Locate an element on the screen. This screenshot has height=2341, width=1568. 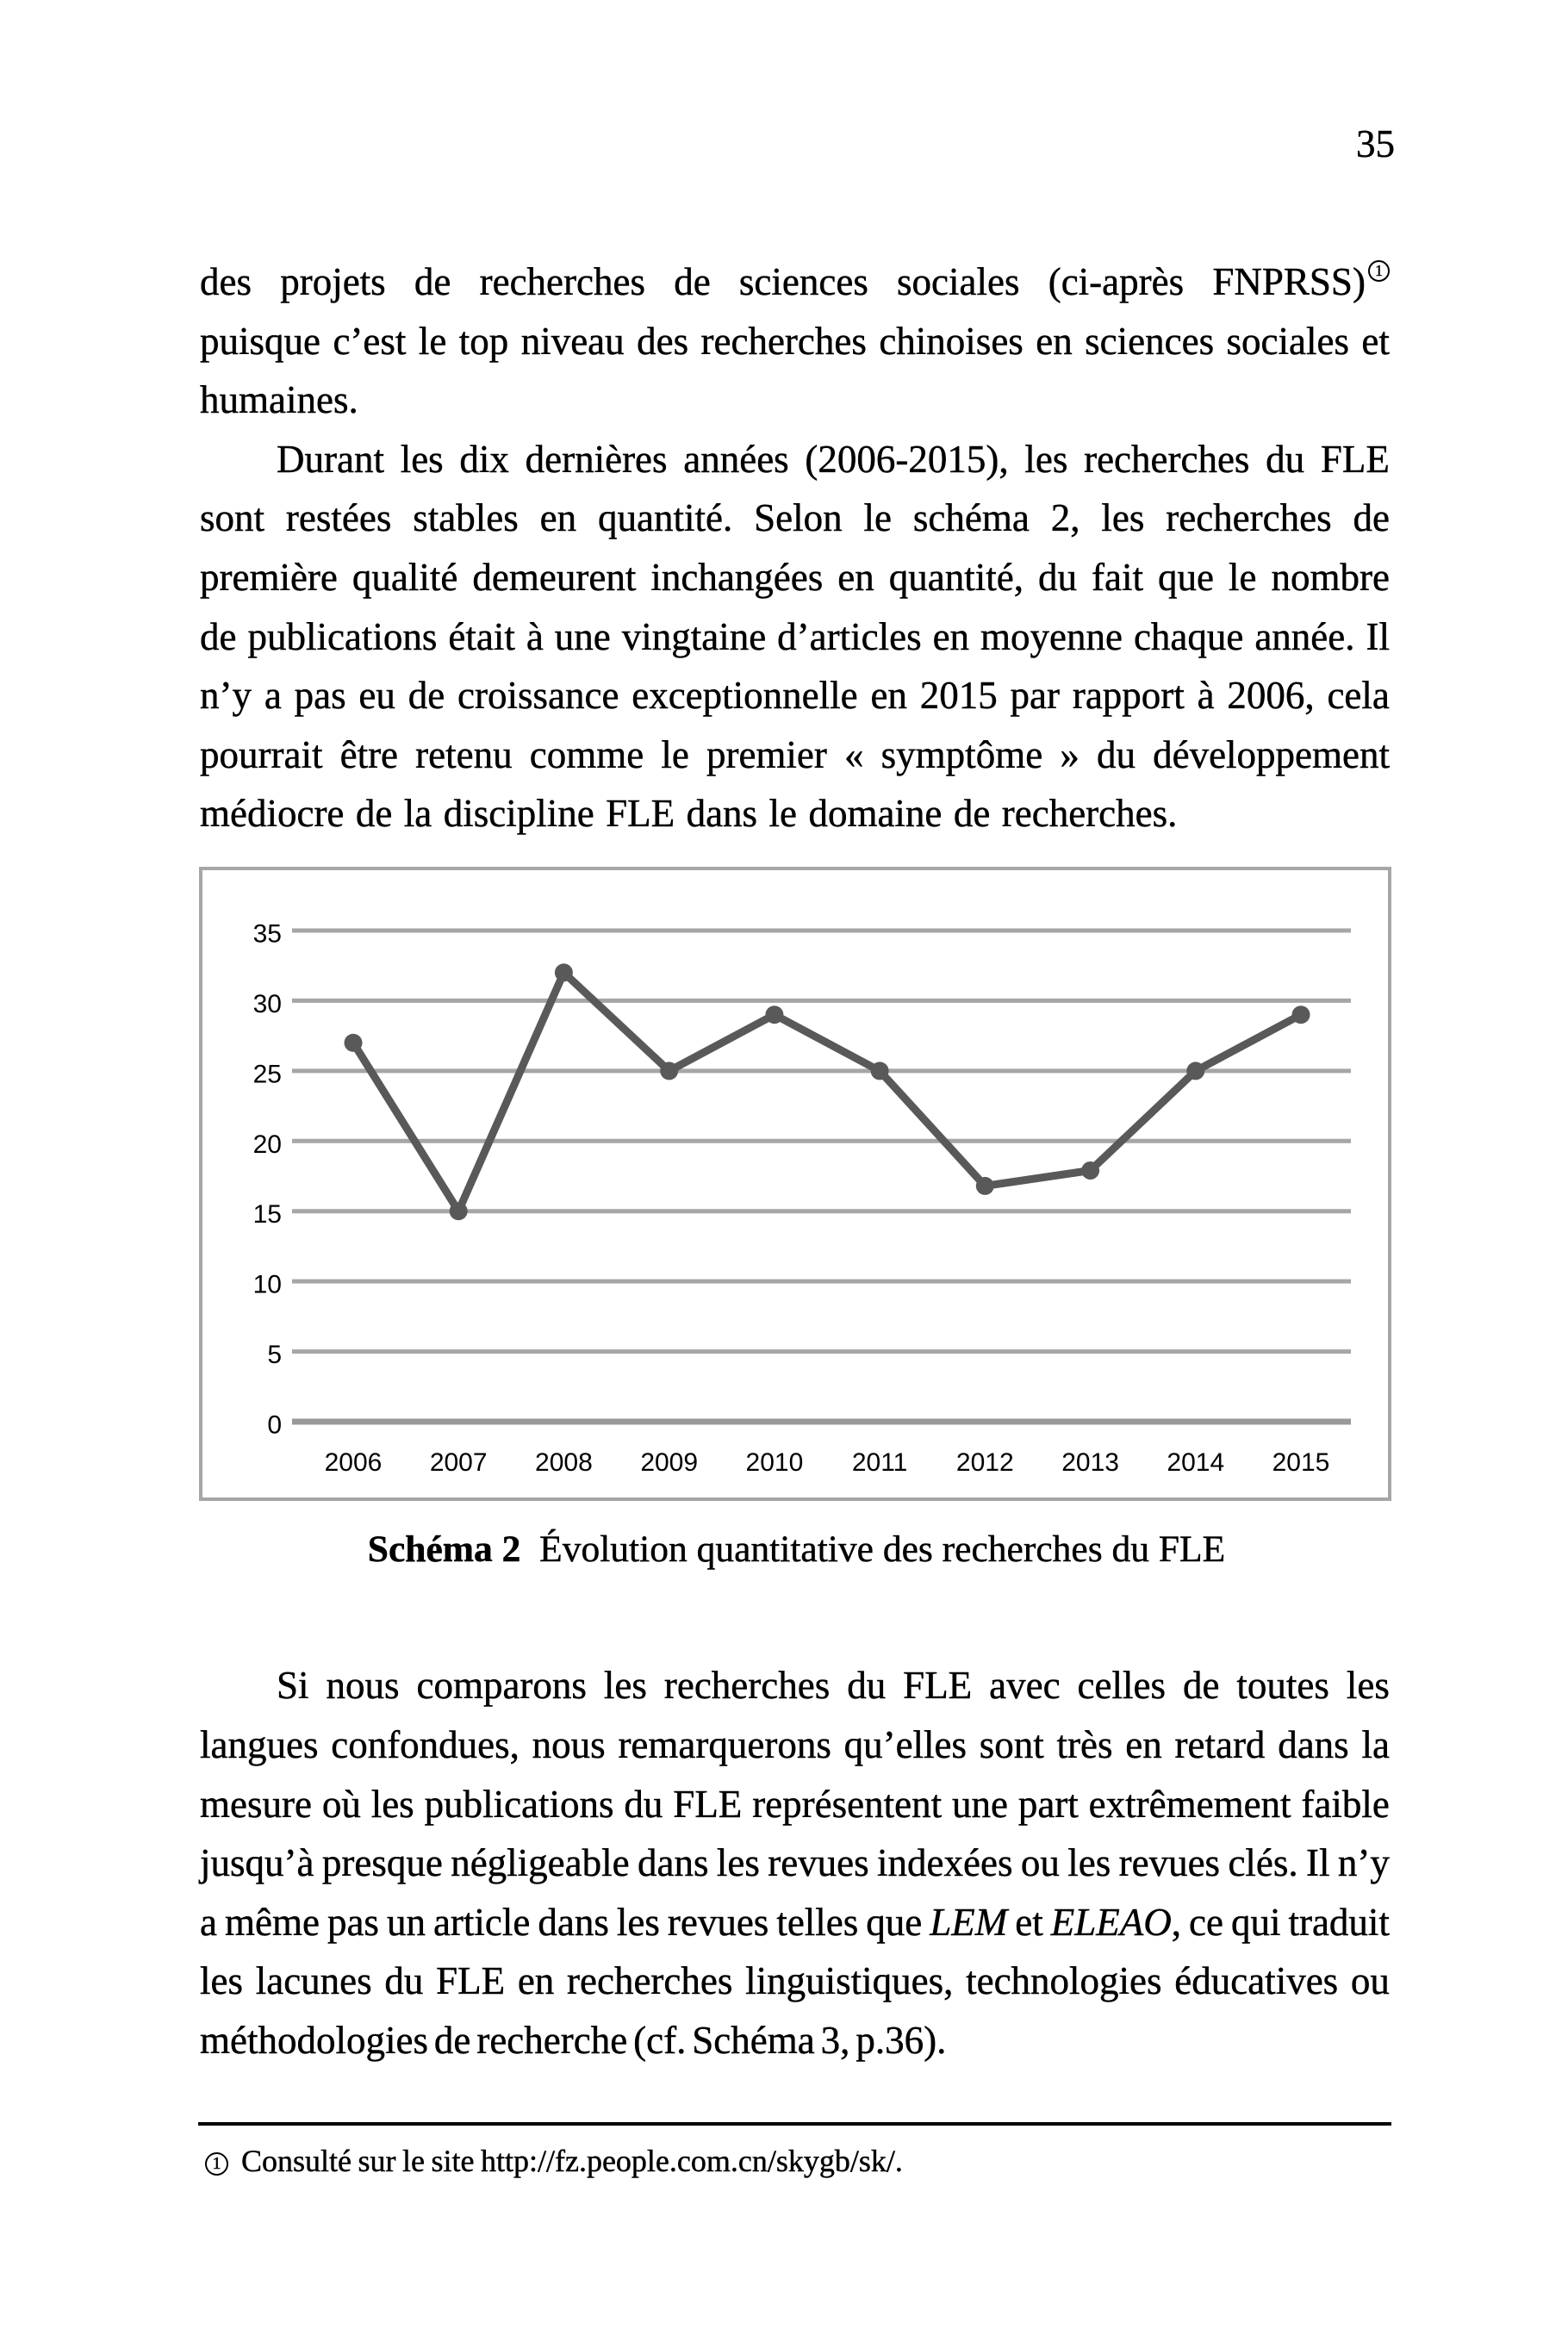
svg-text: 20 is located at coordinates (268, 1144).